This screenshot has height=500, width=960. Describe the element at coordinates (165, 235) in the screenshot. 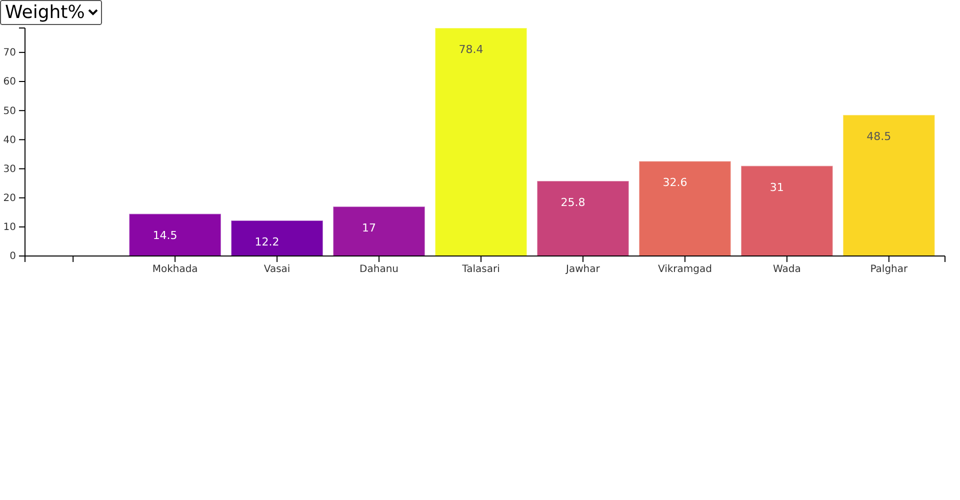

I see `data-label: 14.5` at that location.